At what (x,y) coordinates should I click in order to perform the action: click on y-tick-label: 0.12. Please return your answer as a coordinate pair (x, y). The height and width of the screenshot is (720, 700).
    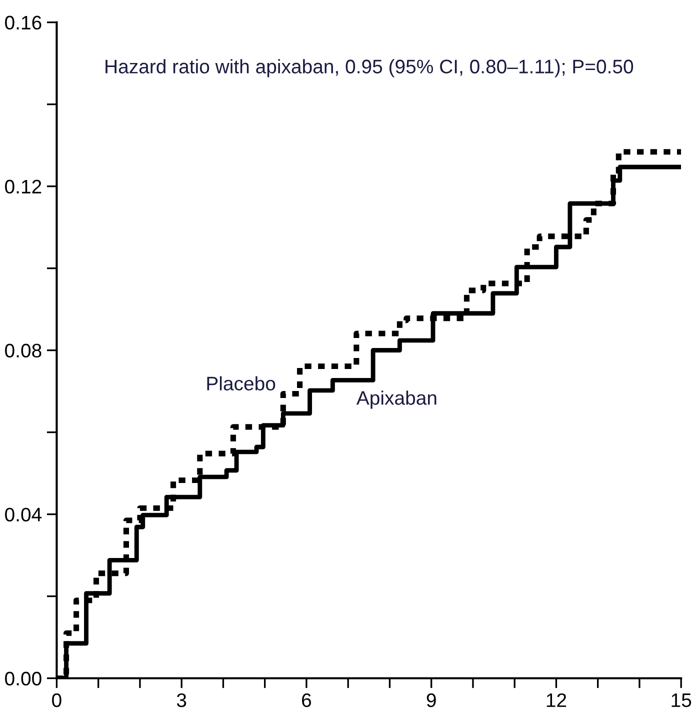
    Looking at the image, I should click on (23, 187).